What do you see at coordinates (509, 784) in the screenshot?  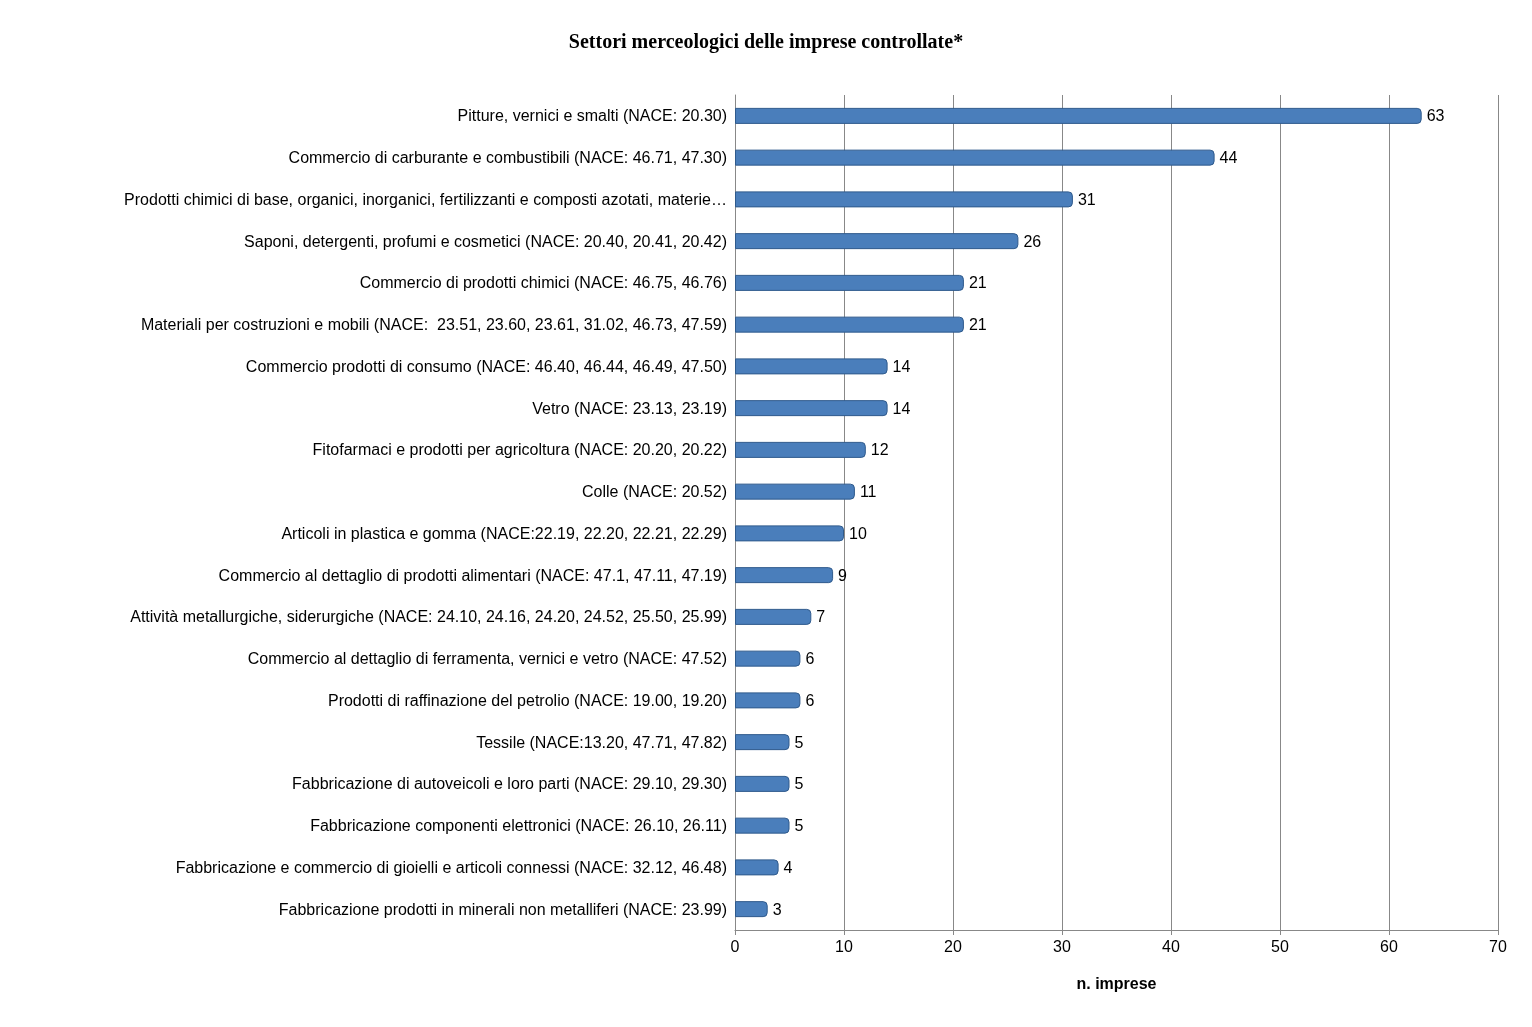 I see `y-tick-label: Fabbricazione di autoveicoli e loro parti (NACE: 29.10, 29.30)` at bounding box center [509, 784].